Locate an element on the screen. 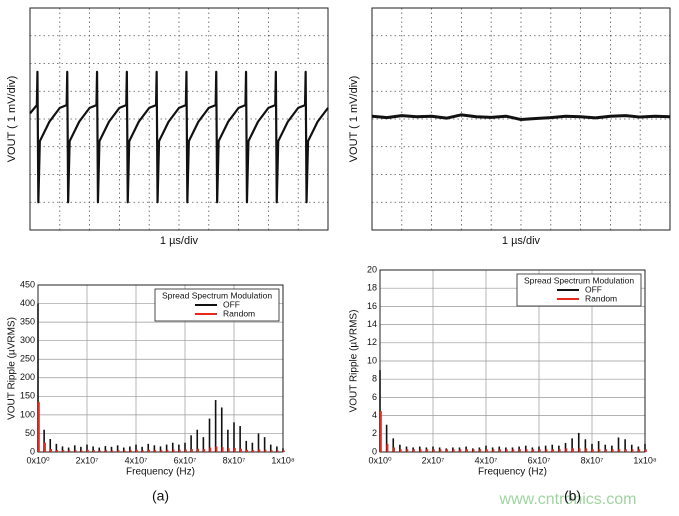 The width and height of the screenshot is (679, 516). y-tick-label: 16 is located at coordinates (372, 306).